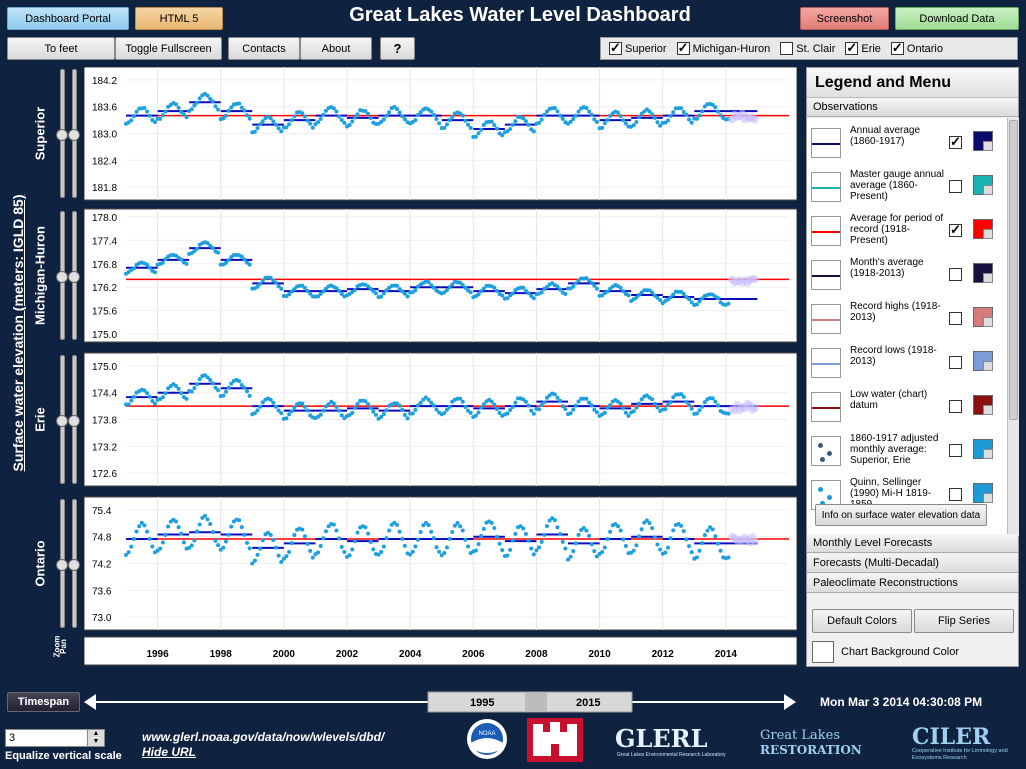 The width and height of the screenshot is (1026, 769). What do you see at coordinates (912, 107) in the screenshot?
I see `section-observations: Observations` at bounding box center [912, 107].